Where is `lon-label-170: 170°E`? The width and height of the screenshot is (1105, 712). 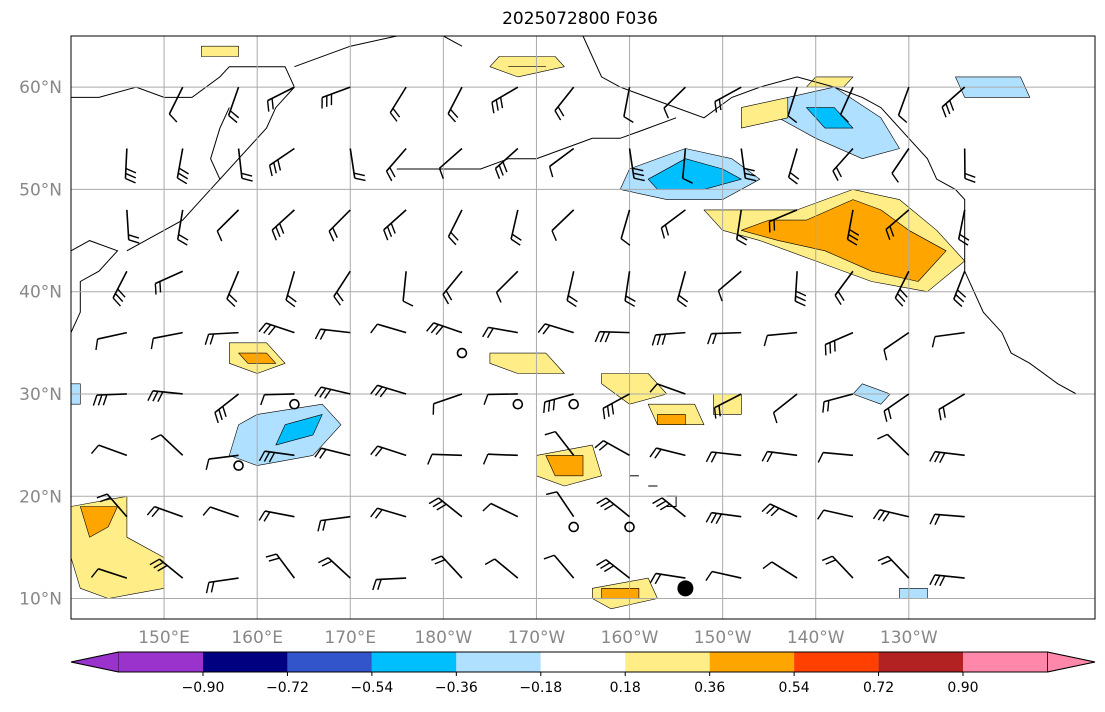 lon-label-170: 170°E is located at coordinates (350, 638).